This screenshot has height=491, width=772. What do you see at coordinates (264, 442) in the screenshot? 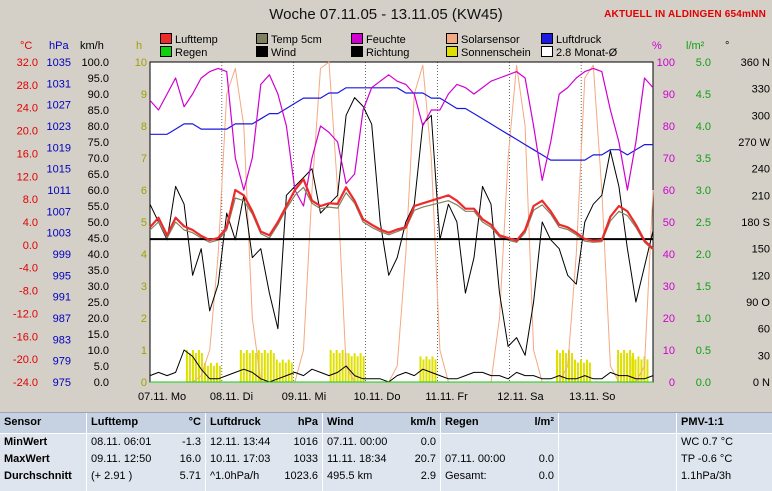
I see `luftdruck-min: 12.11. 13:44 1016` at bounding box center [264, 442].